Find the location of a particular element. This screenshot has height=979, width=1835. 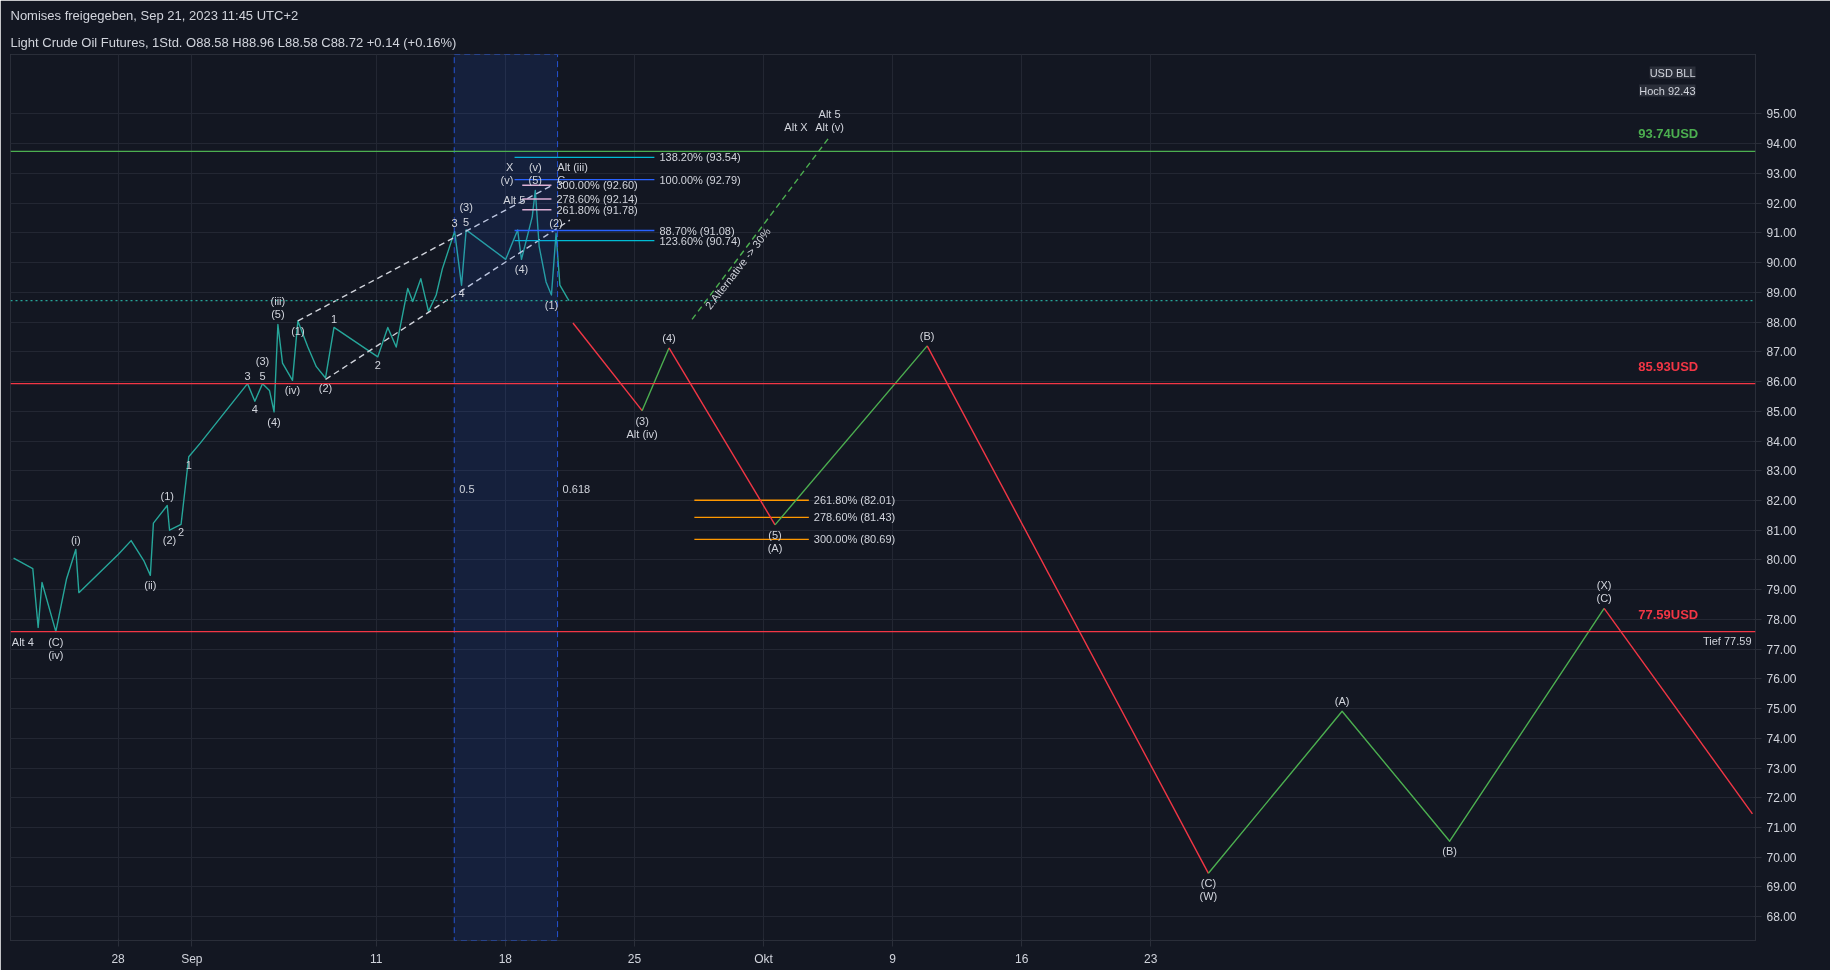

y-tick-label: 71.00 is located at coordinates (1781, 828).